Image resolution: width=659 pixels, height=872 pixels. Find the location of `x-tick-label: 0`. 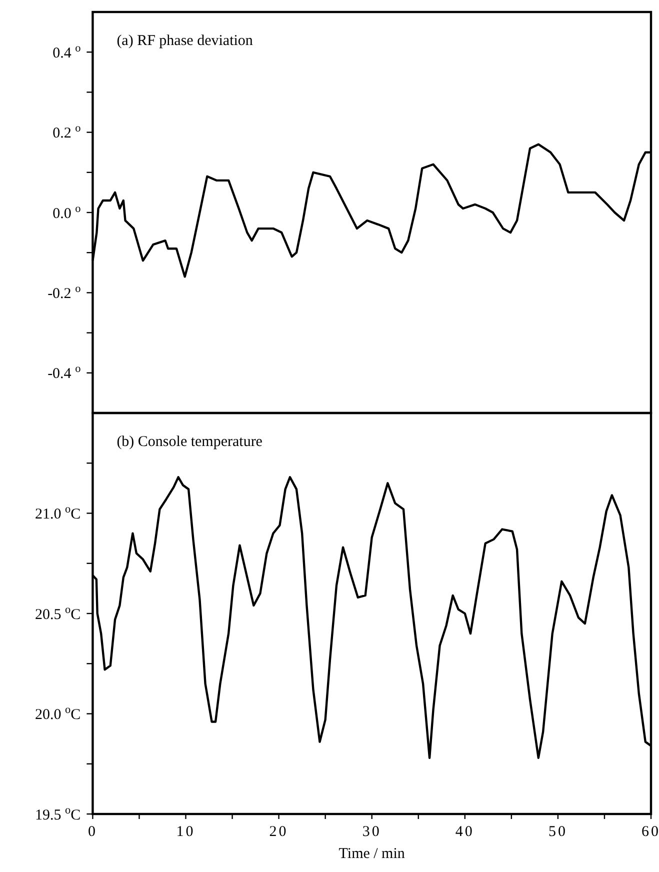

x-tick-label: 0 is located at coordinates (93, 832).